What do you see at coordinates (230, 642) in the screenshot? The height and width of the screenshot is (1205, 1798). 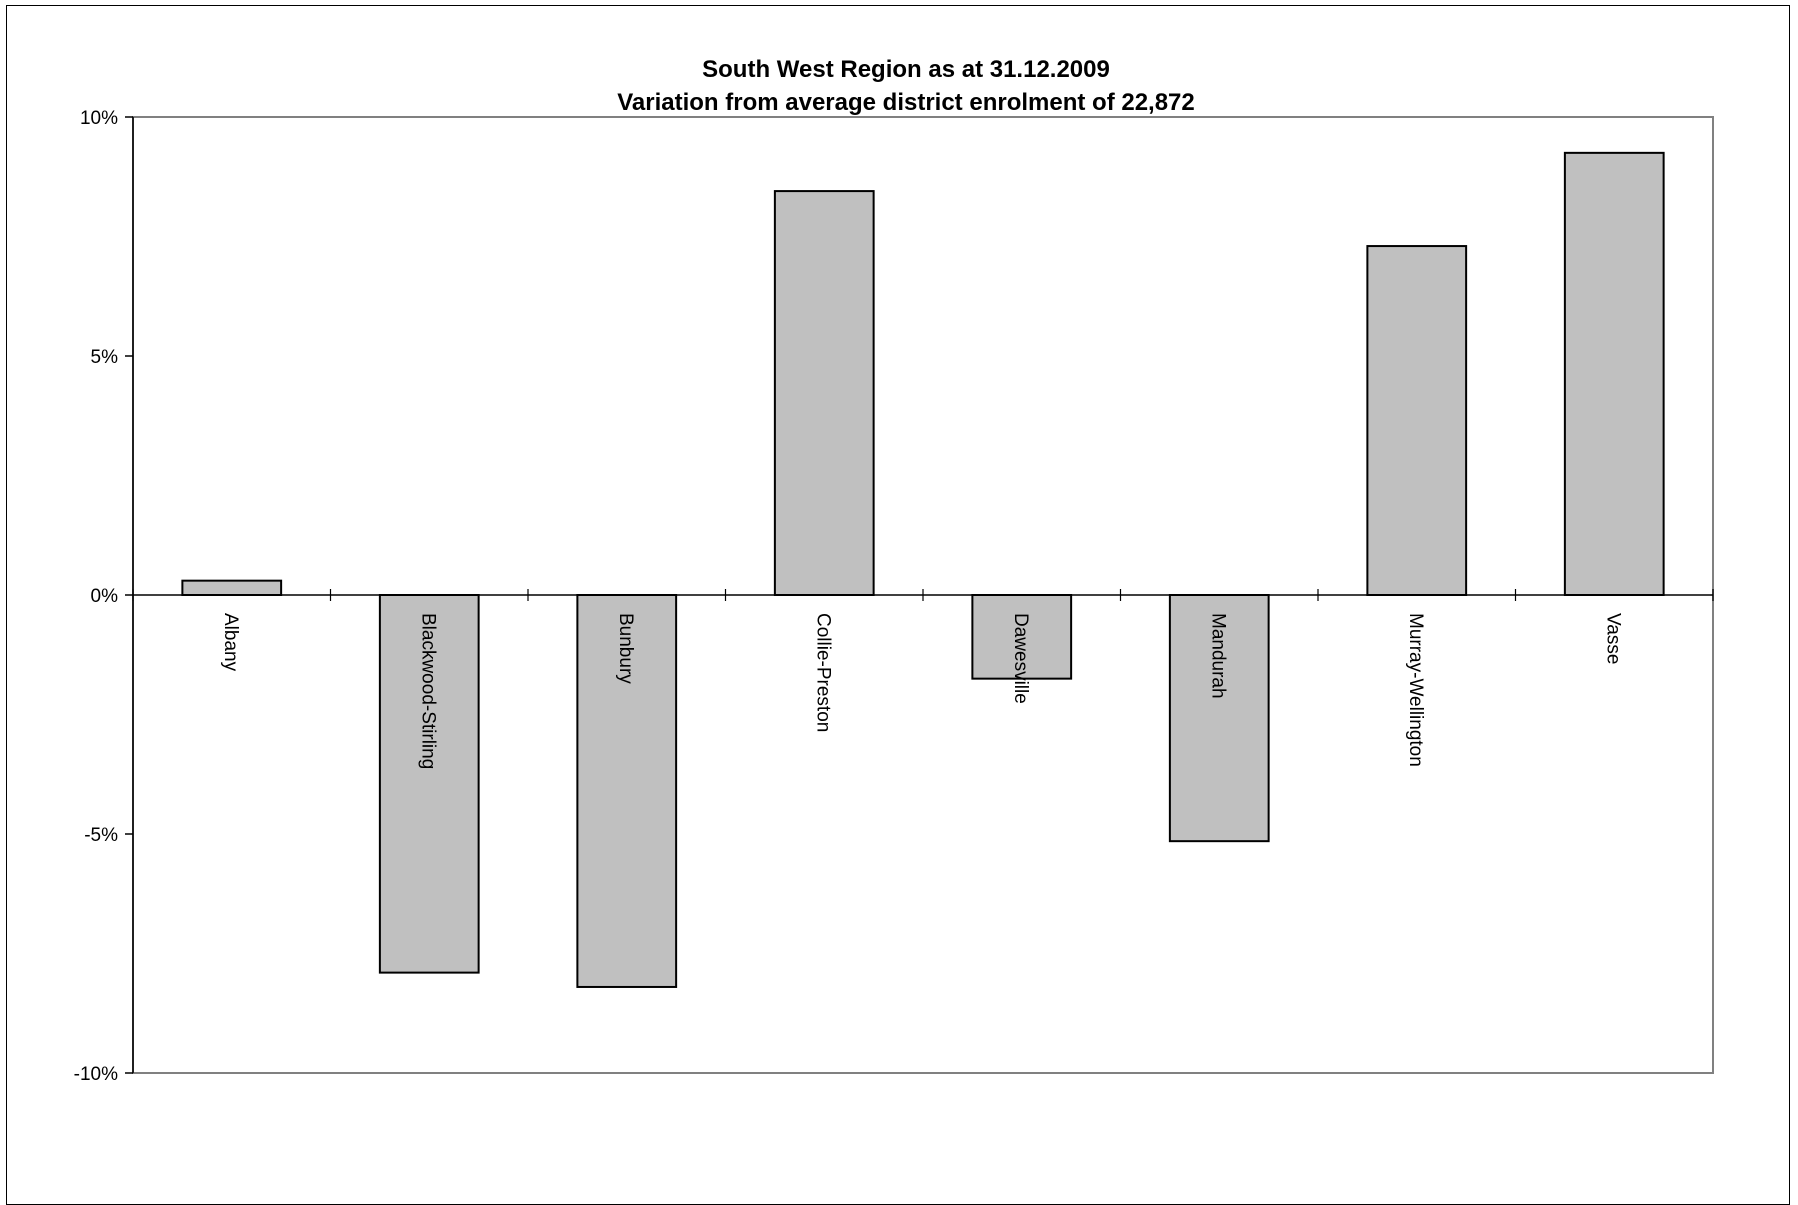 I see `x-tick-label: Albany` at bounding box center [230, 642].